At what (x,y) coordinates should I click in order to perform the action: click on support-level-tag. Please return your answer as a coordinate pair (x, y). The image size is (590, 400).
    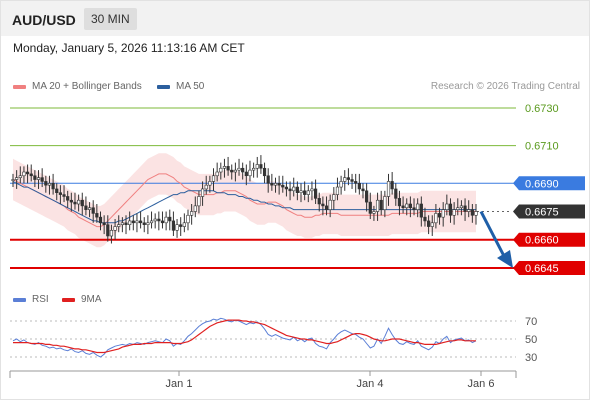
    Looking at the image, I should click on (549, 267).